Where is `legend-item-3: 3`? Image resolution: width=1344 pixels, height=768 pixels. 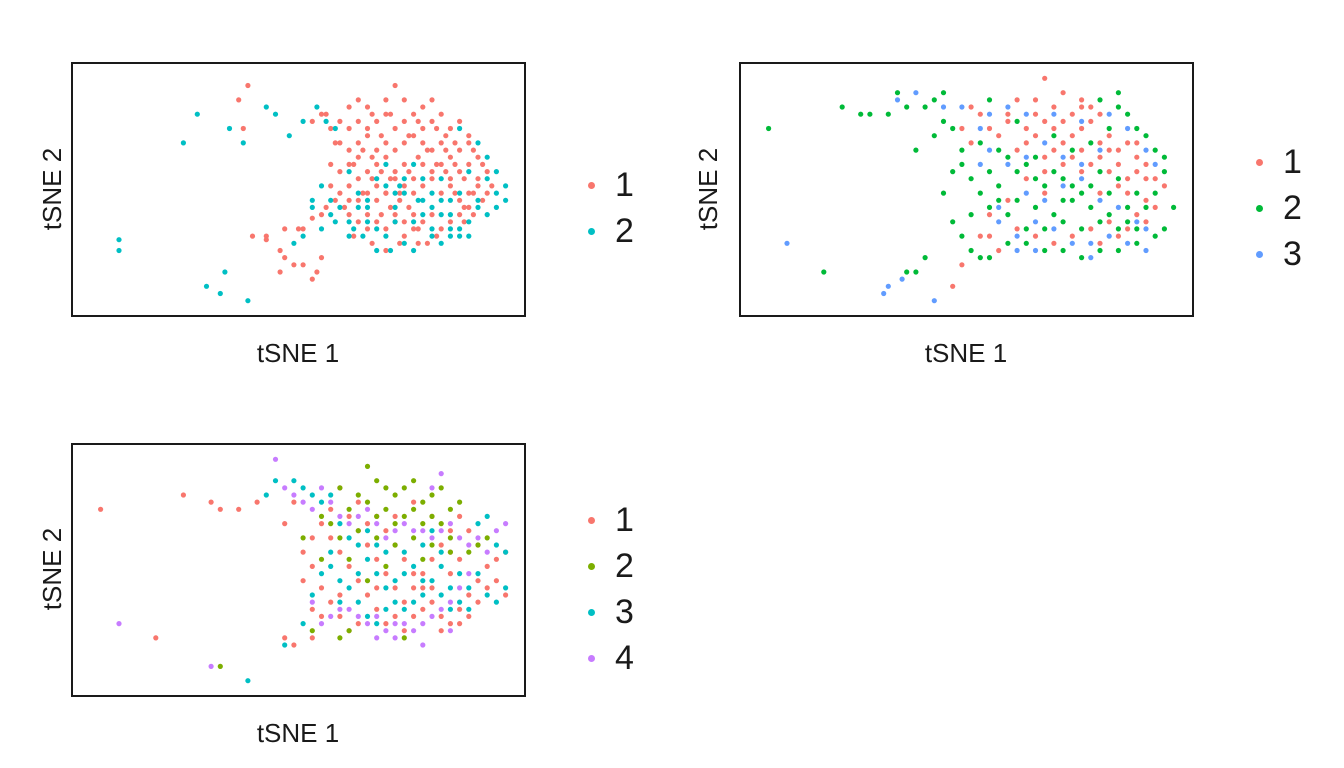 legend-item-3: 3 is located at coordinates (611, 612).